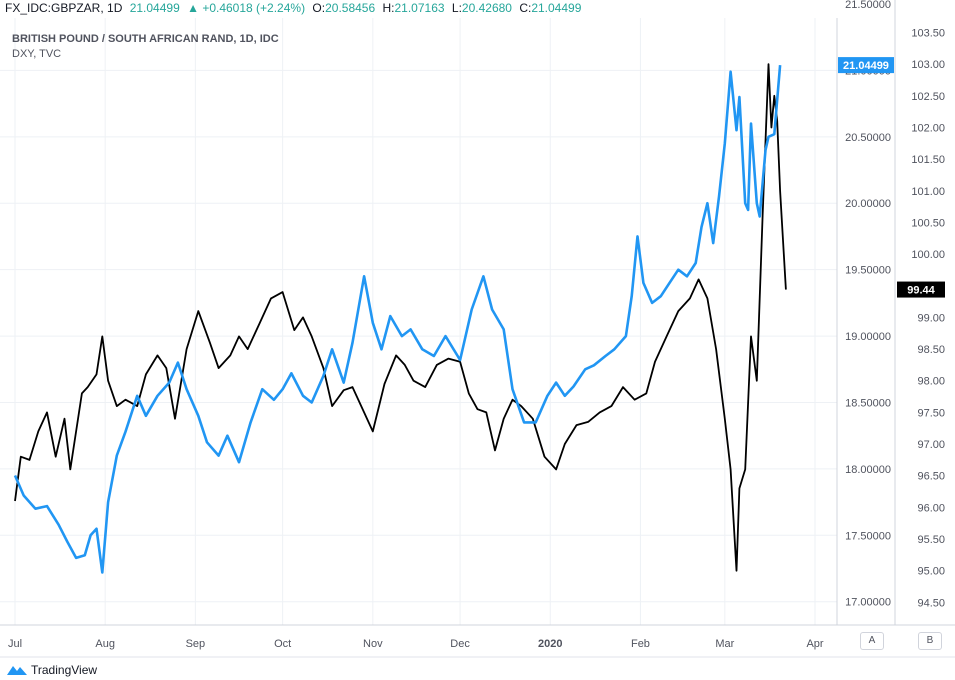  Describe the element at coordinates (556, 8) in the screenshot. I see `close-value: 21.04499` at that location.